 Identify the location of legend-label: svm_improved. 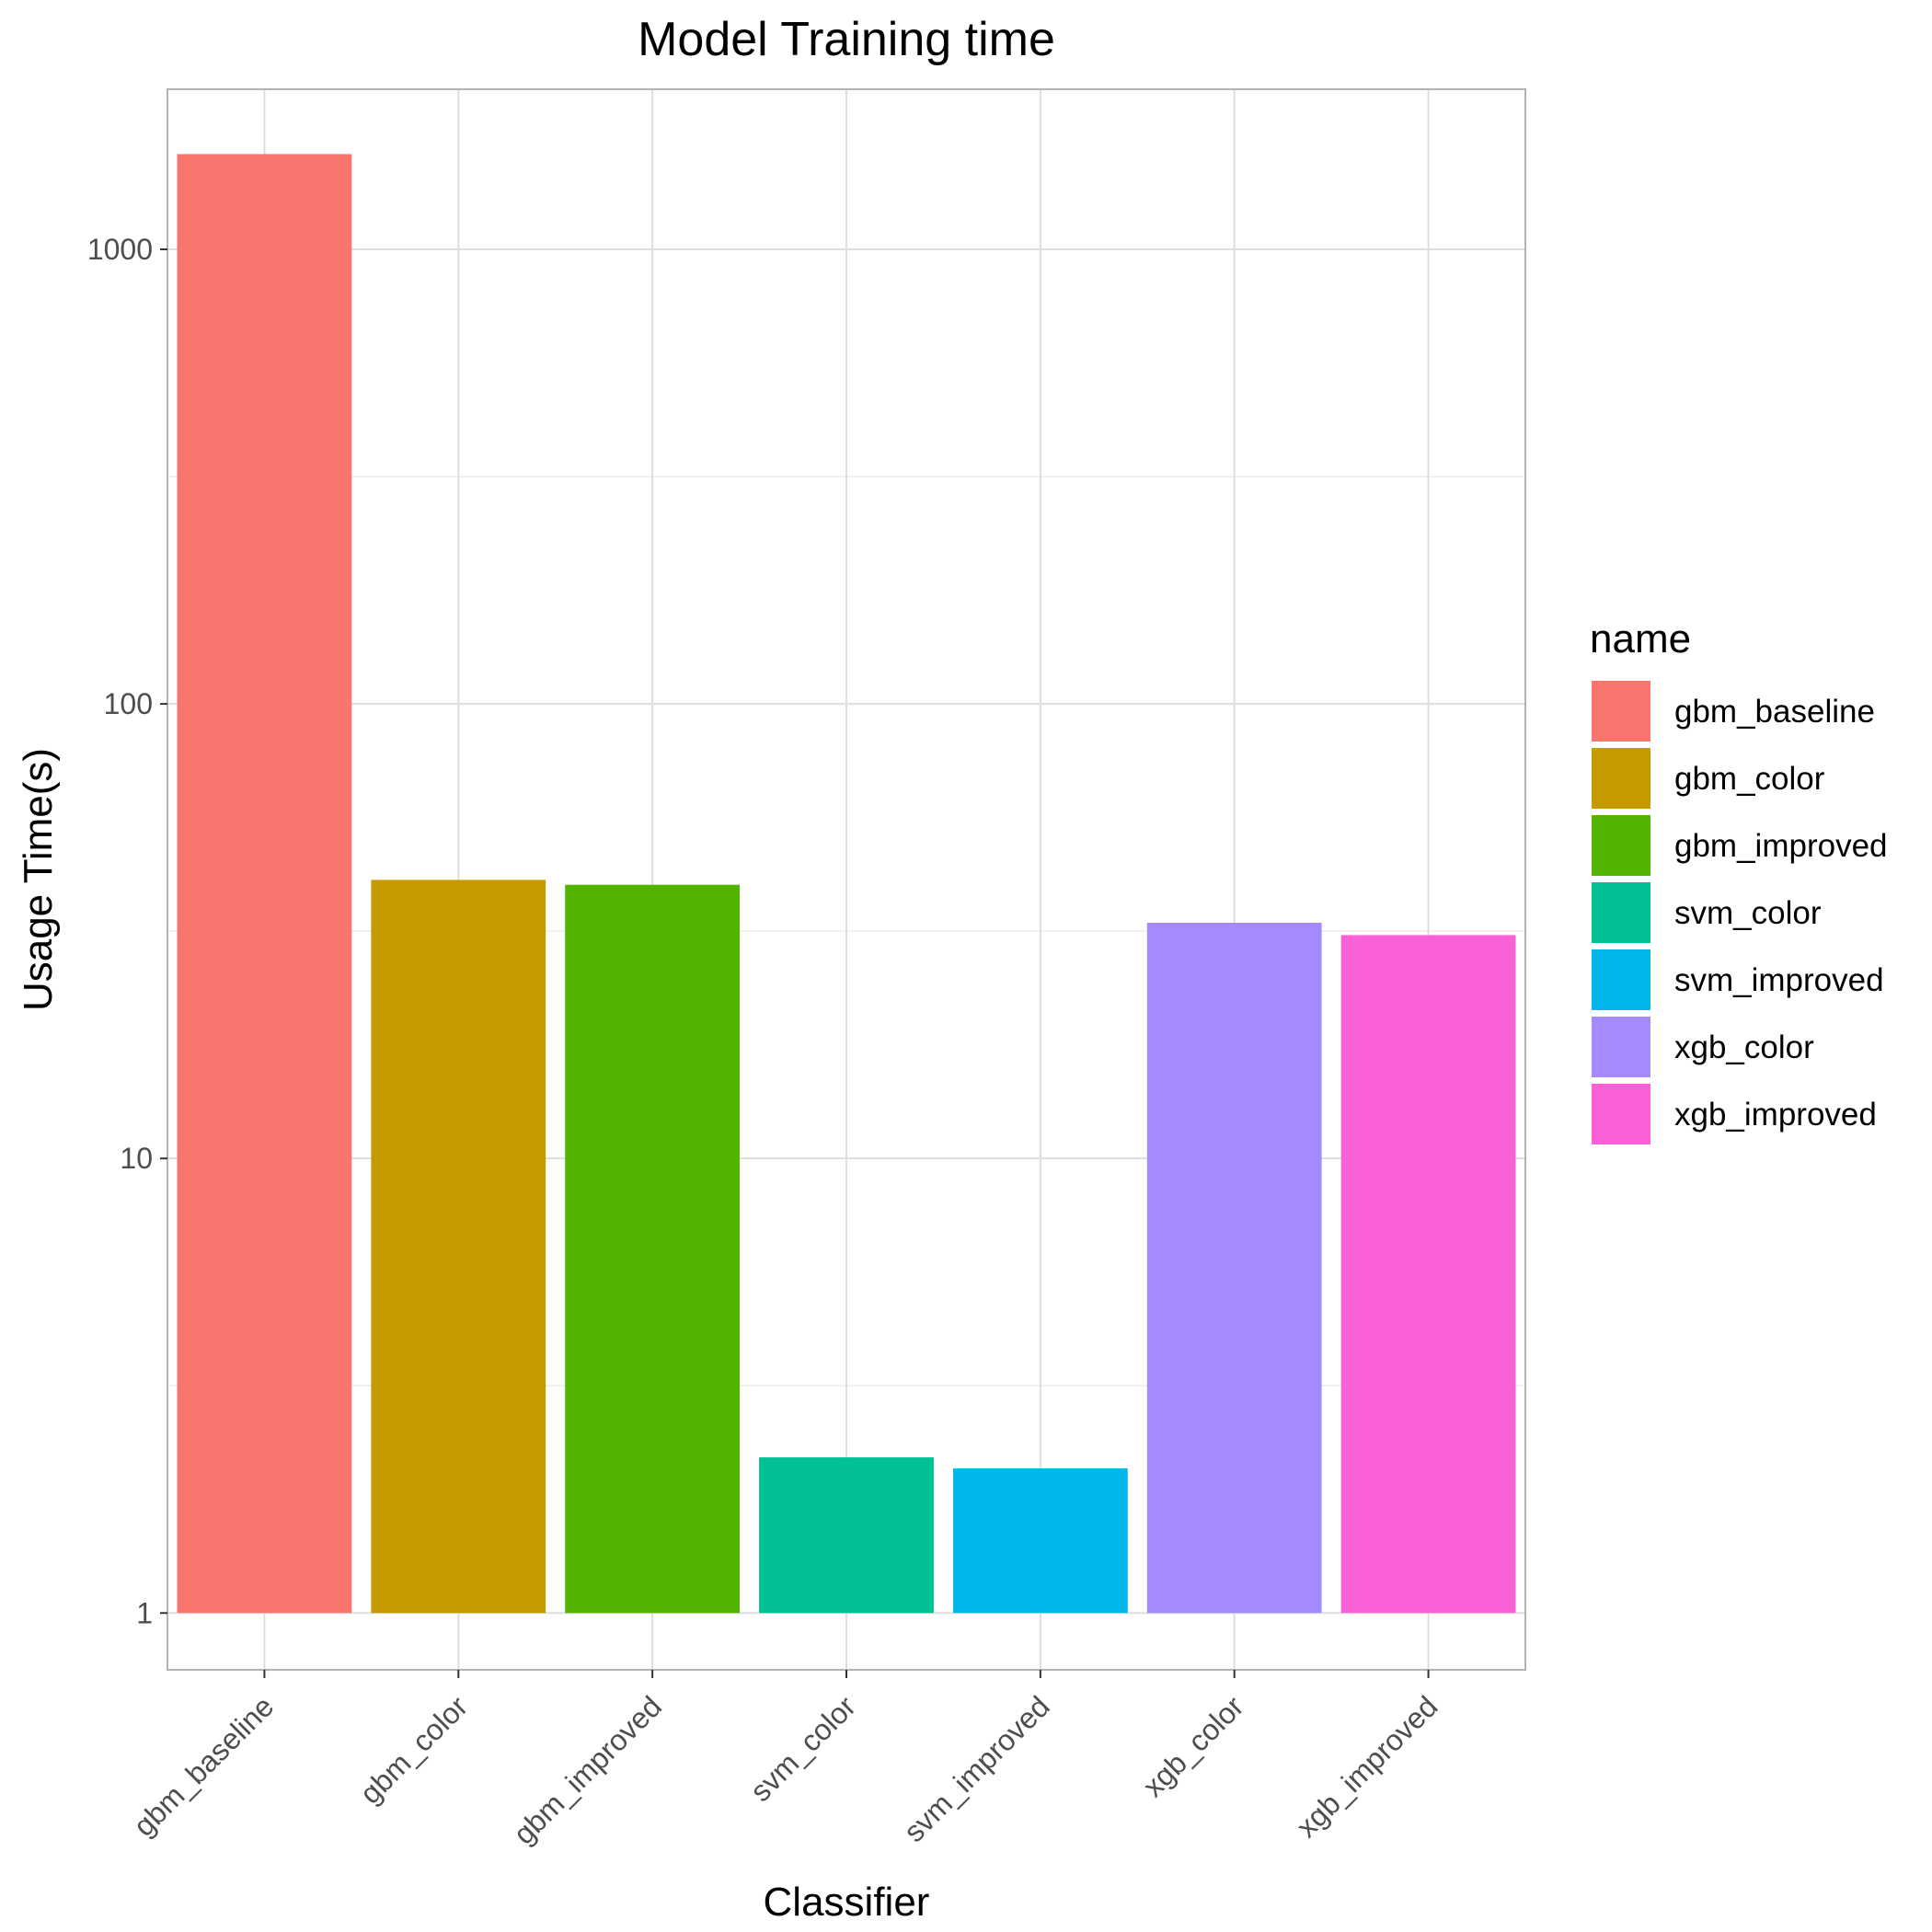
(1779, 980).